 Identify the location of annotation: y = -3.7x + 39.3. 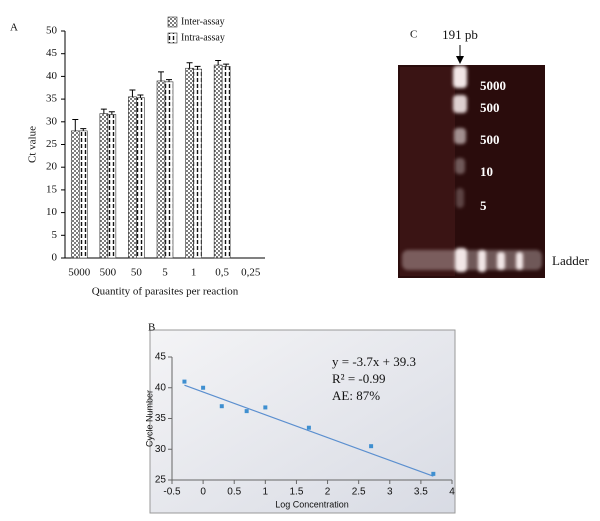
(374, 361).